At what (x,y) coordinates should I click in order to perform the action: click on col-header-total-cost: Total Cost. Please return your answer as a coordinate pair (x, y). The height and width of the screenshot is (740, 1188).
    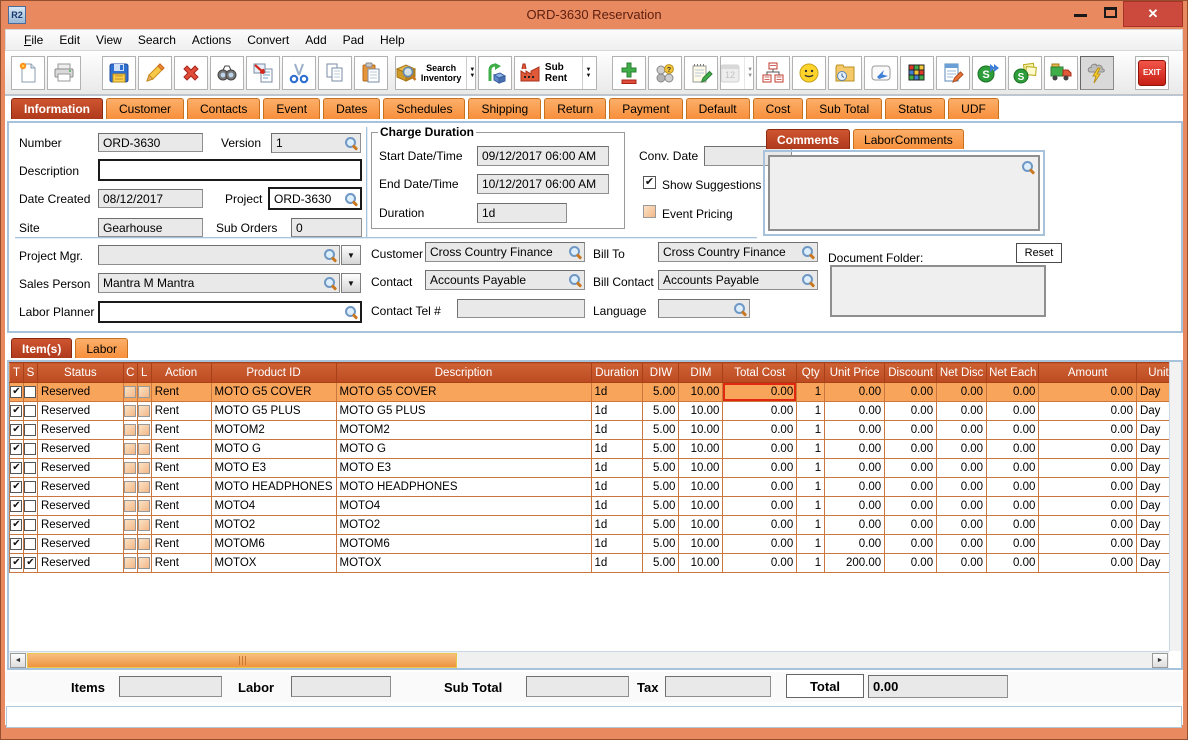
    Looking at the image, I should click on (760, 372).